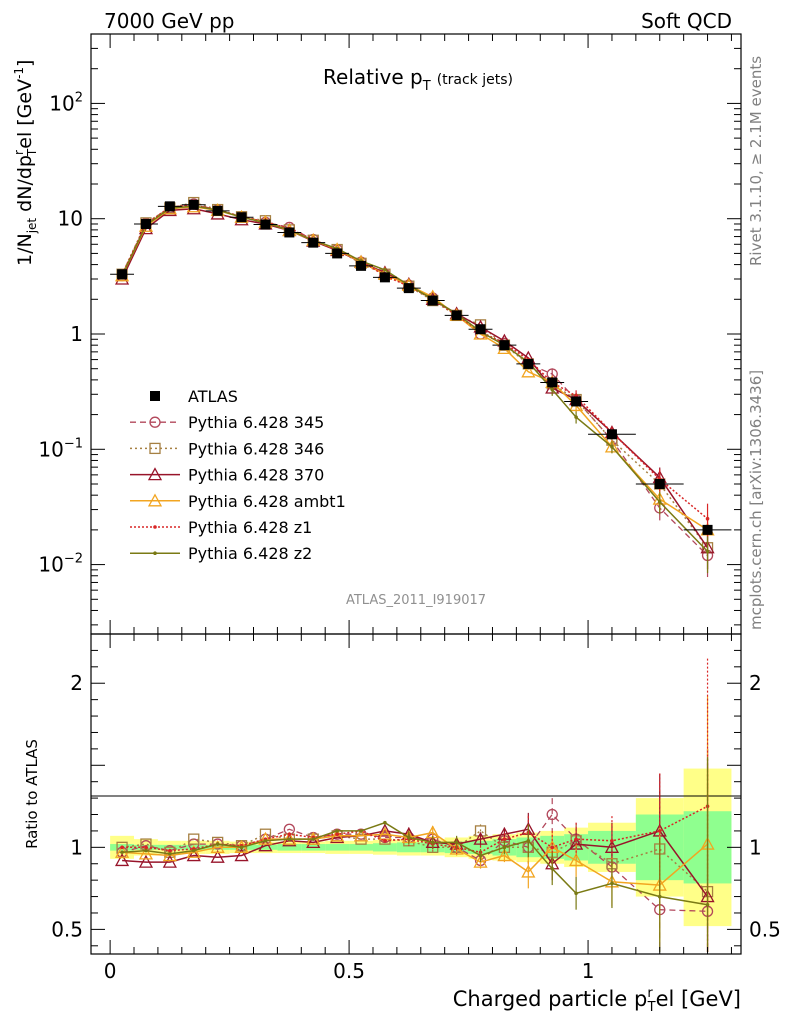  I want to click on xlabel: Charged particle pr Tel [GeV], so click(597, 1000).